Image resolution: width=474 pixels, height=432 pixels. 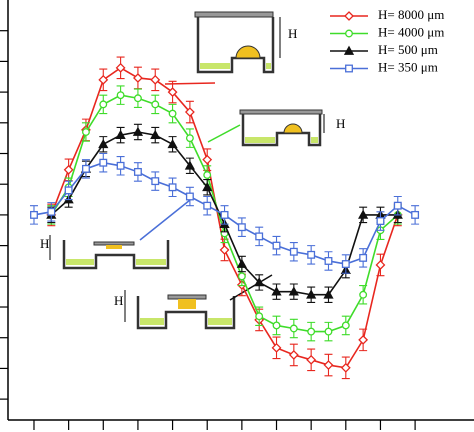 What do you see at coordinates (408, 49) in the screenshot?
I see `legend-label: H= 500 μm` at bounding box center [408, 49].